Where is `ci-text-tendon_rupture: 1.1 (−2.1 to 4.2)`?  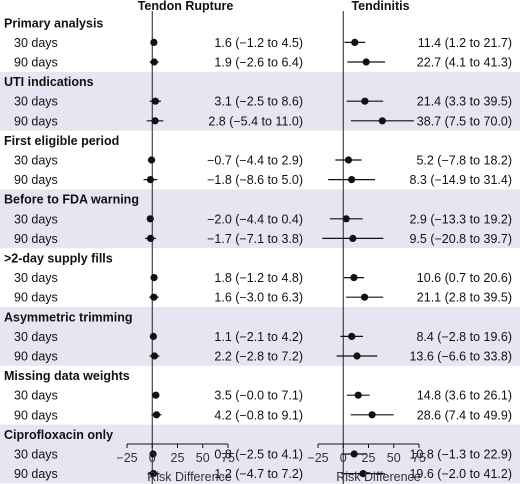
ci-text-tendon_rupture: 1.1 (−2.1 to 4.2) is located at coordinates (258, 337).